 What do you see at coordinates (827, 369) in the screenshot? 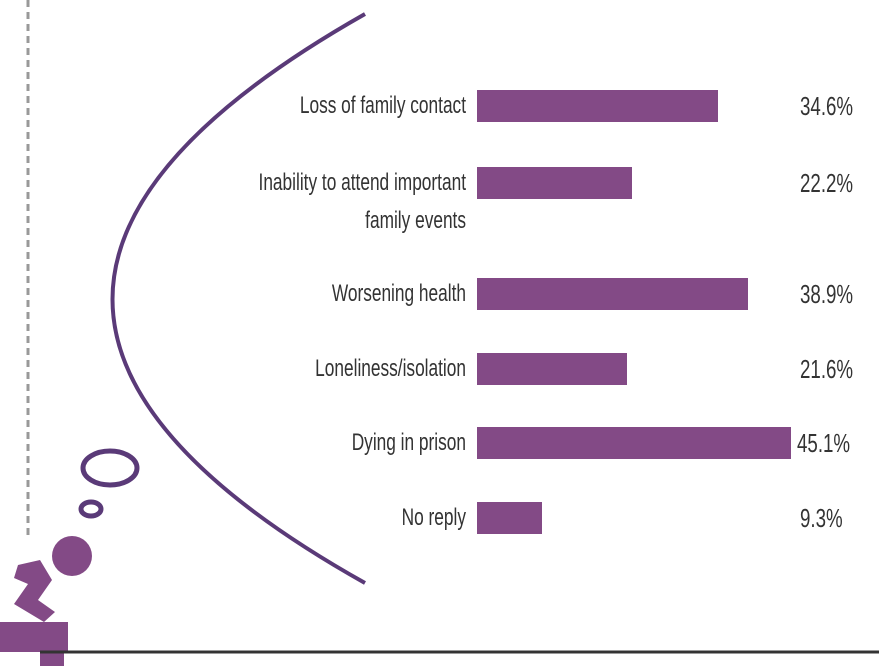
I see `value-label: 21.6%` at bounding box center [827, 369].